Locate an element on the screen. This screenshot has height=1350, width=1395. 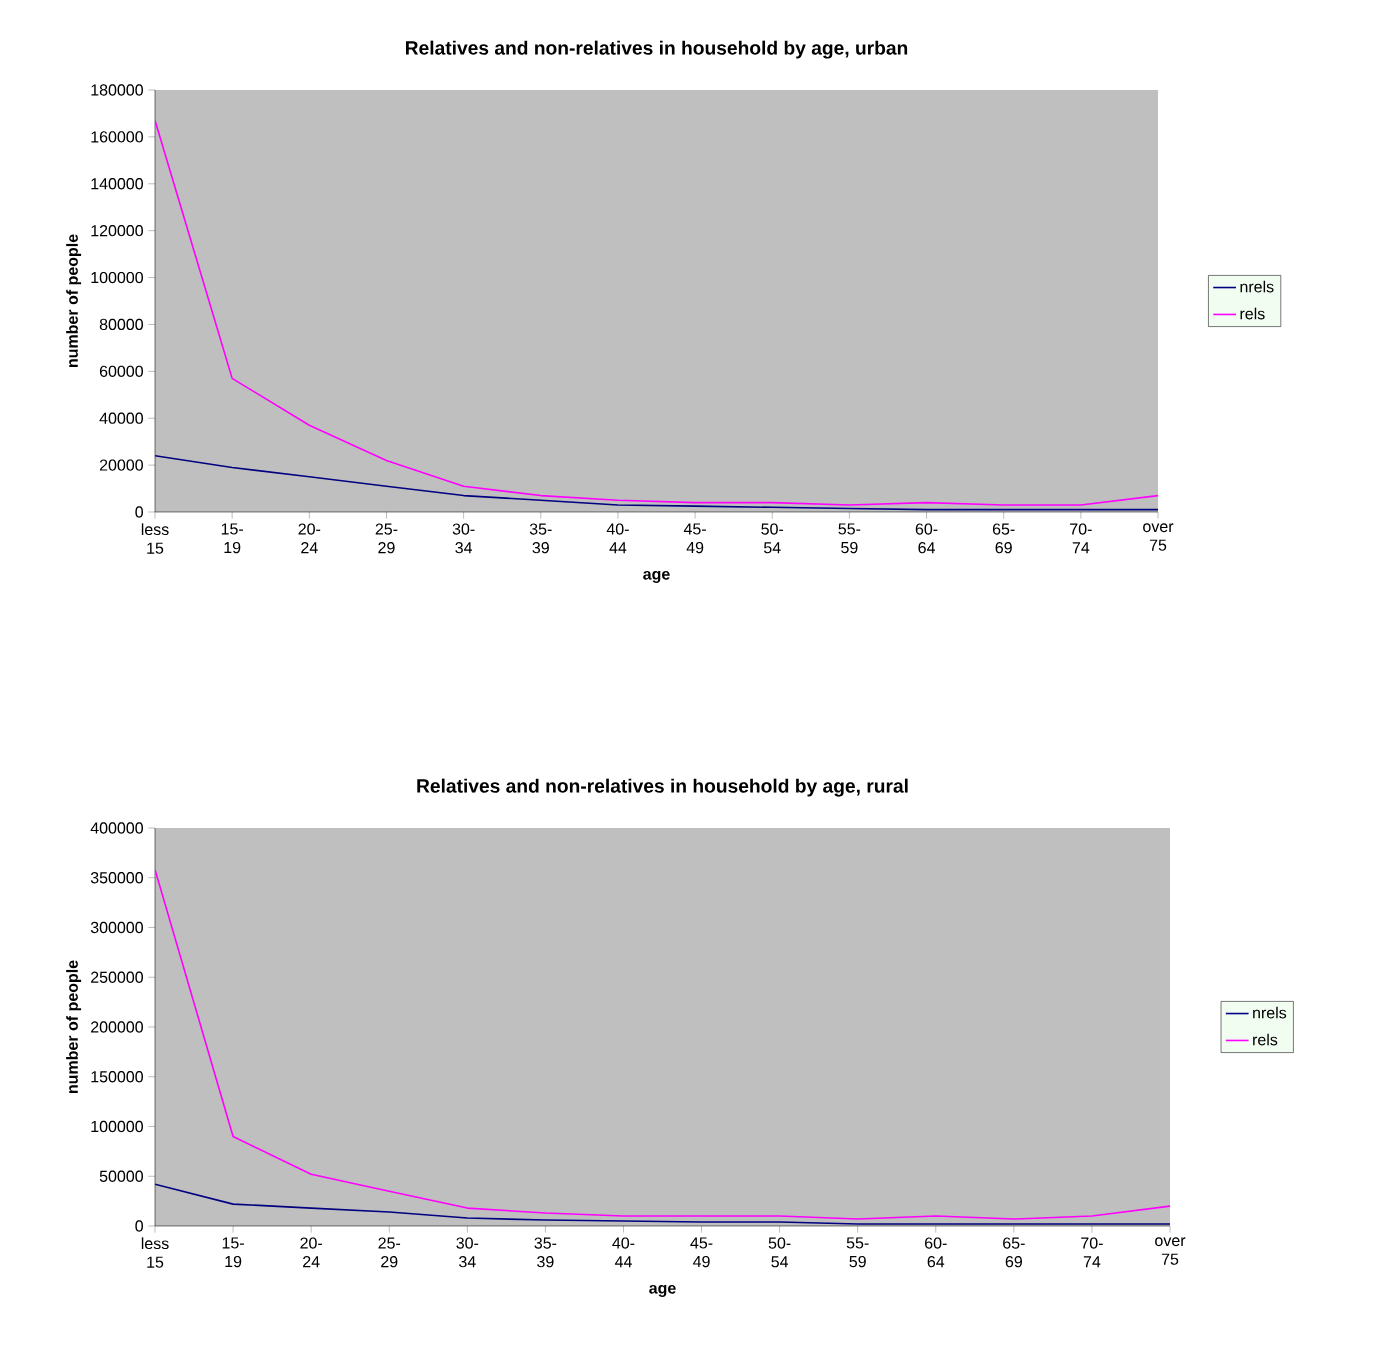
y-tick-label: 40000 is located at coordinates (121, 418).